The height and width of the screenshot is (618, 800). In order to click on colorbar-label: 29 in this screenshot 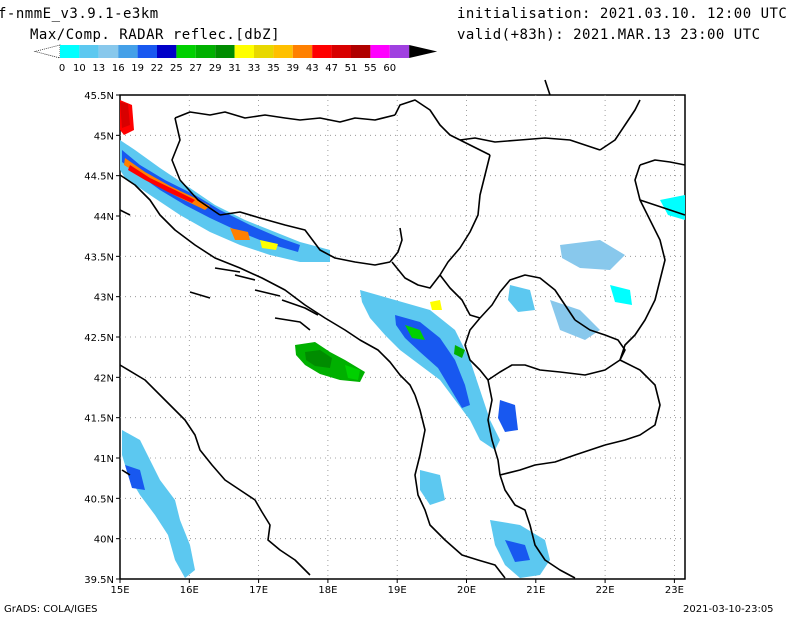, I will do `click(215, 68)`.